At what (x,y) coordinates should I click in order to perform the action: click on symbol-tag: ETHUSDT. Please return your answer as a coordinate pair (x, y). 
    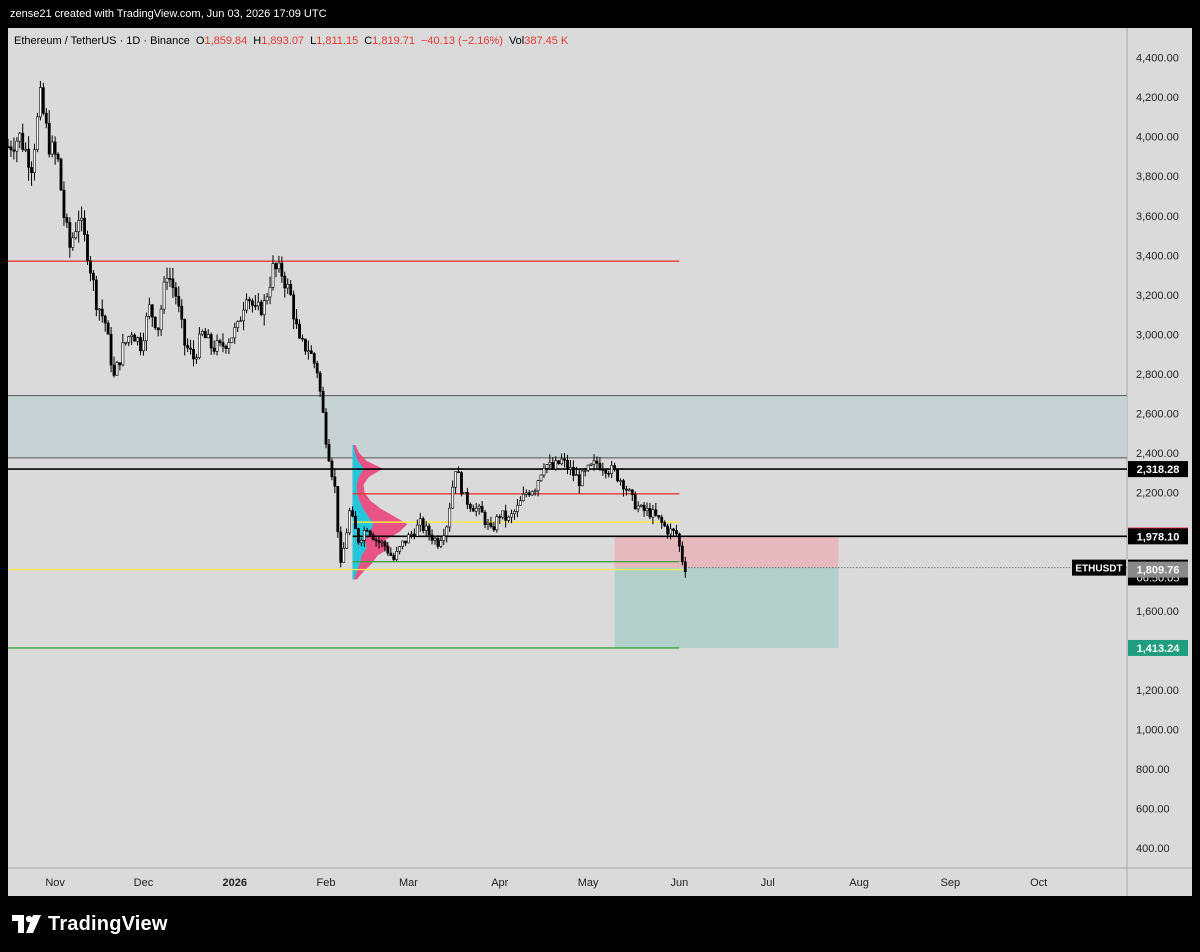
    Looking at the image, I should click on (1099, 567).